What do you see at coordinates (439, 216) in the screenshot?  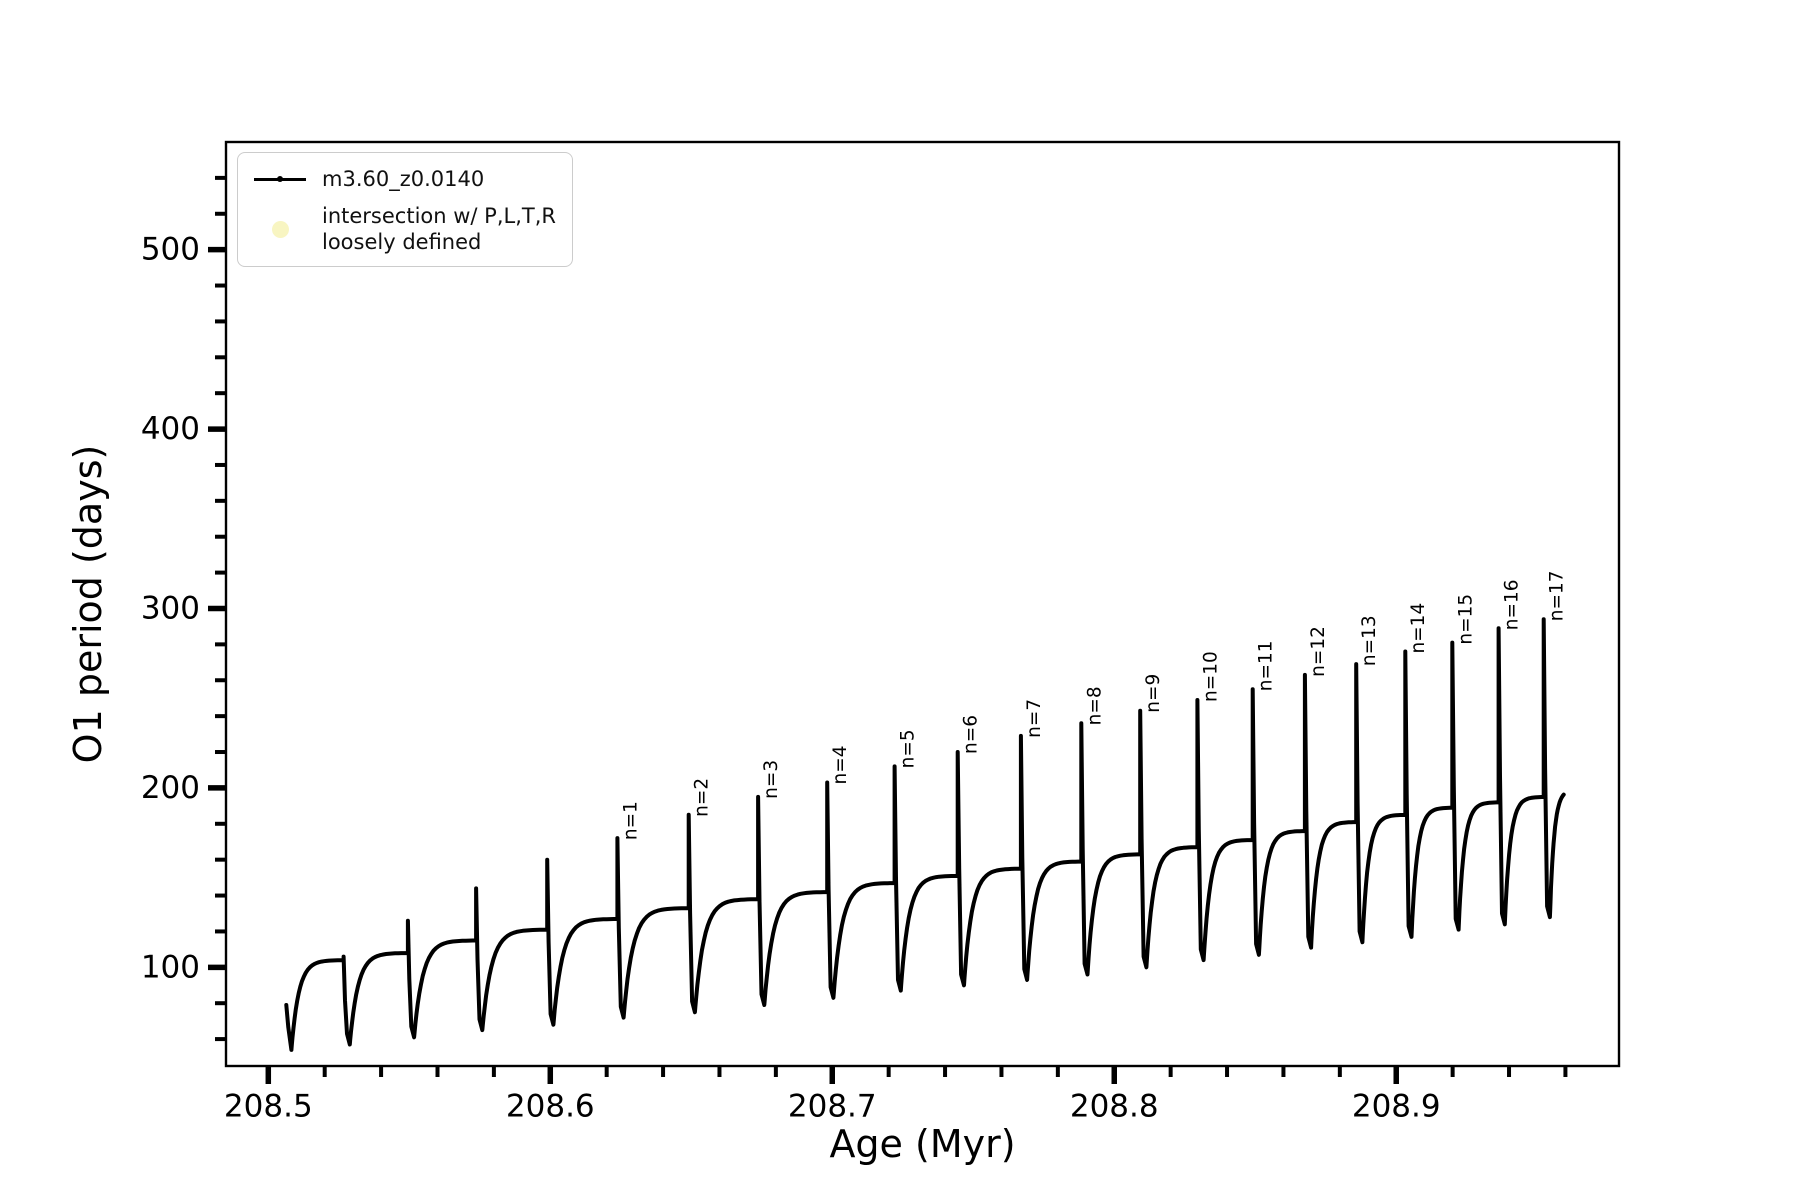 I see `legend-intersection-line1: intersection w/ P,L,T,R` at bounding box center [439, 216].